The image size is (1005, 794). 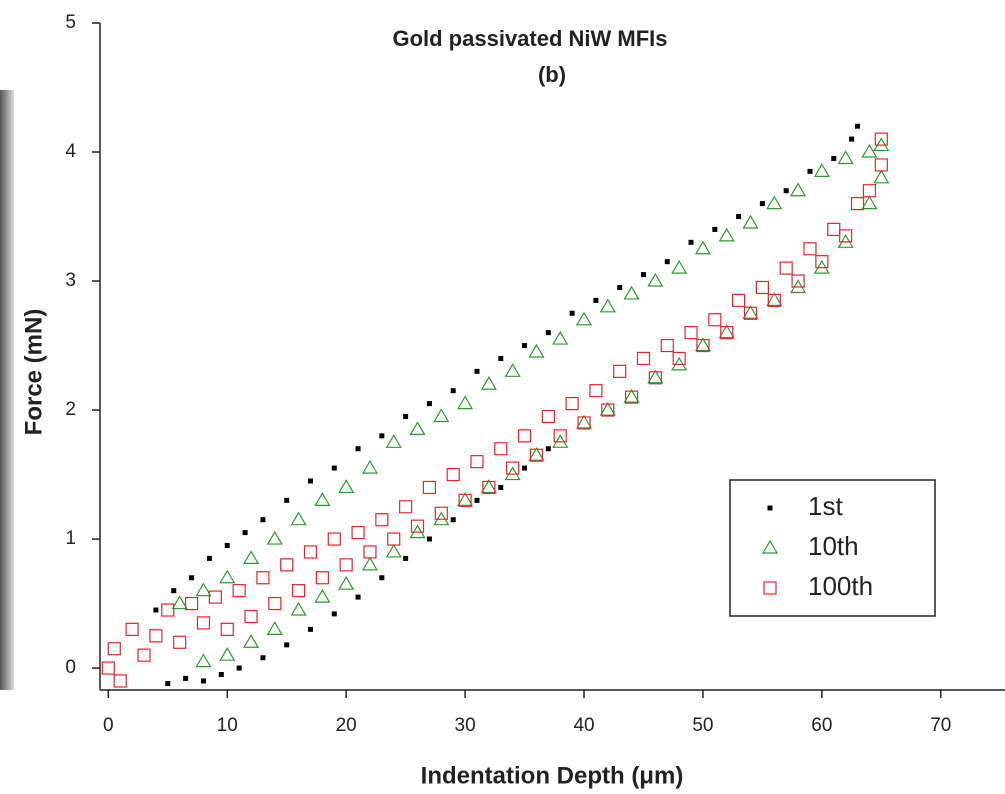 What do you see at coordinates (70, 409) in the screenshot?
I see `y-tick-label: 2` at bounding box center [70, 409].